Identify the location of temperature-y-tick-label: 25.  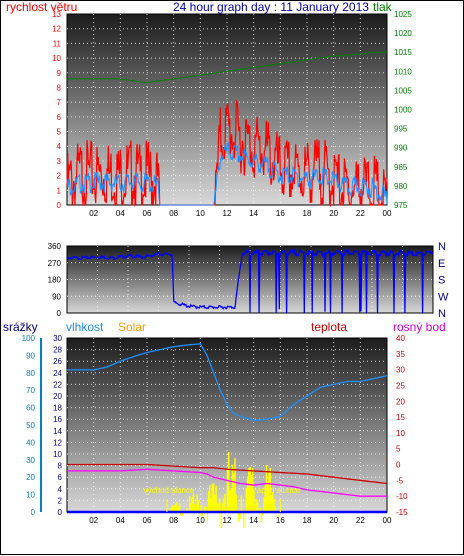
(400, 385).